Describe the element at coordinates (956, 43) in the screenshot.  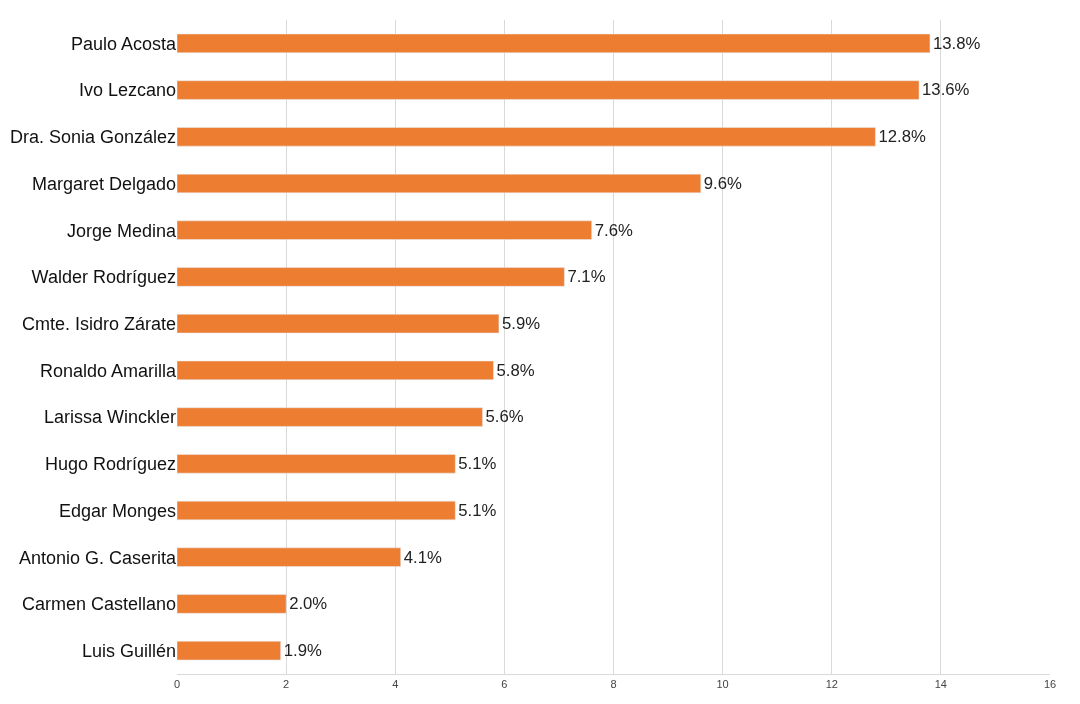
I see `data-label: 13.8%` at that location.